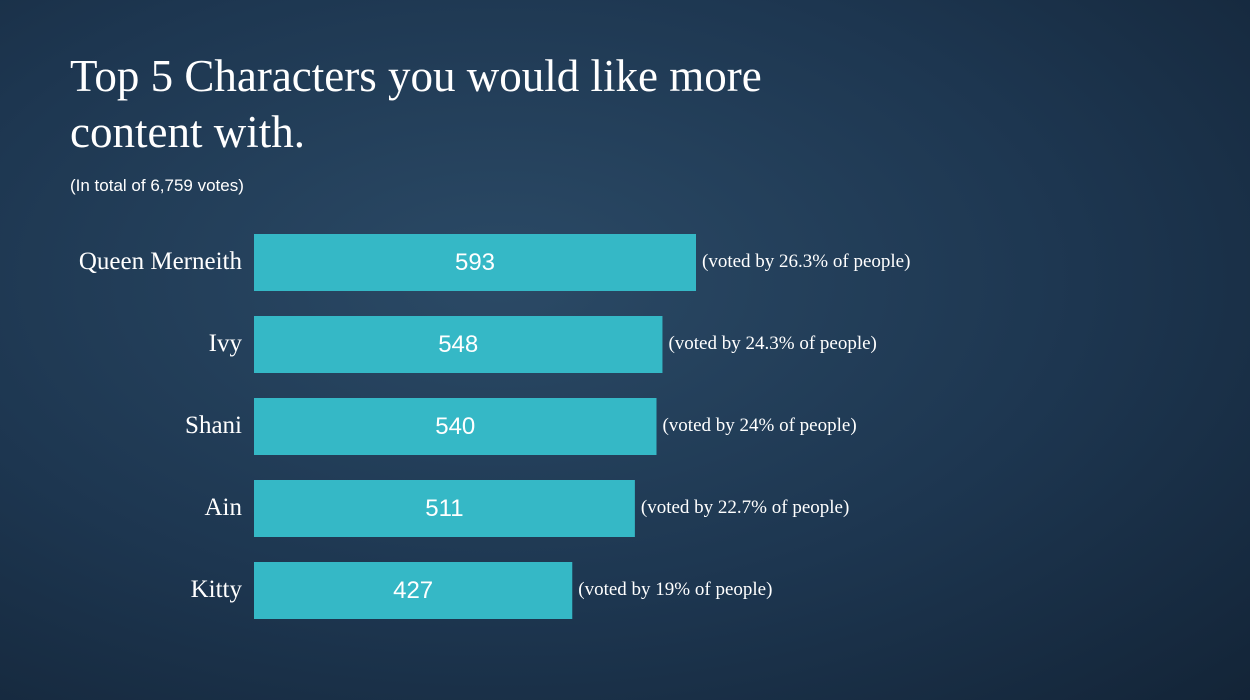  I want to click on category-label: Kitty, so click(217, 589).